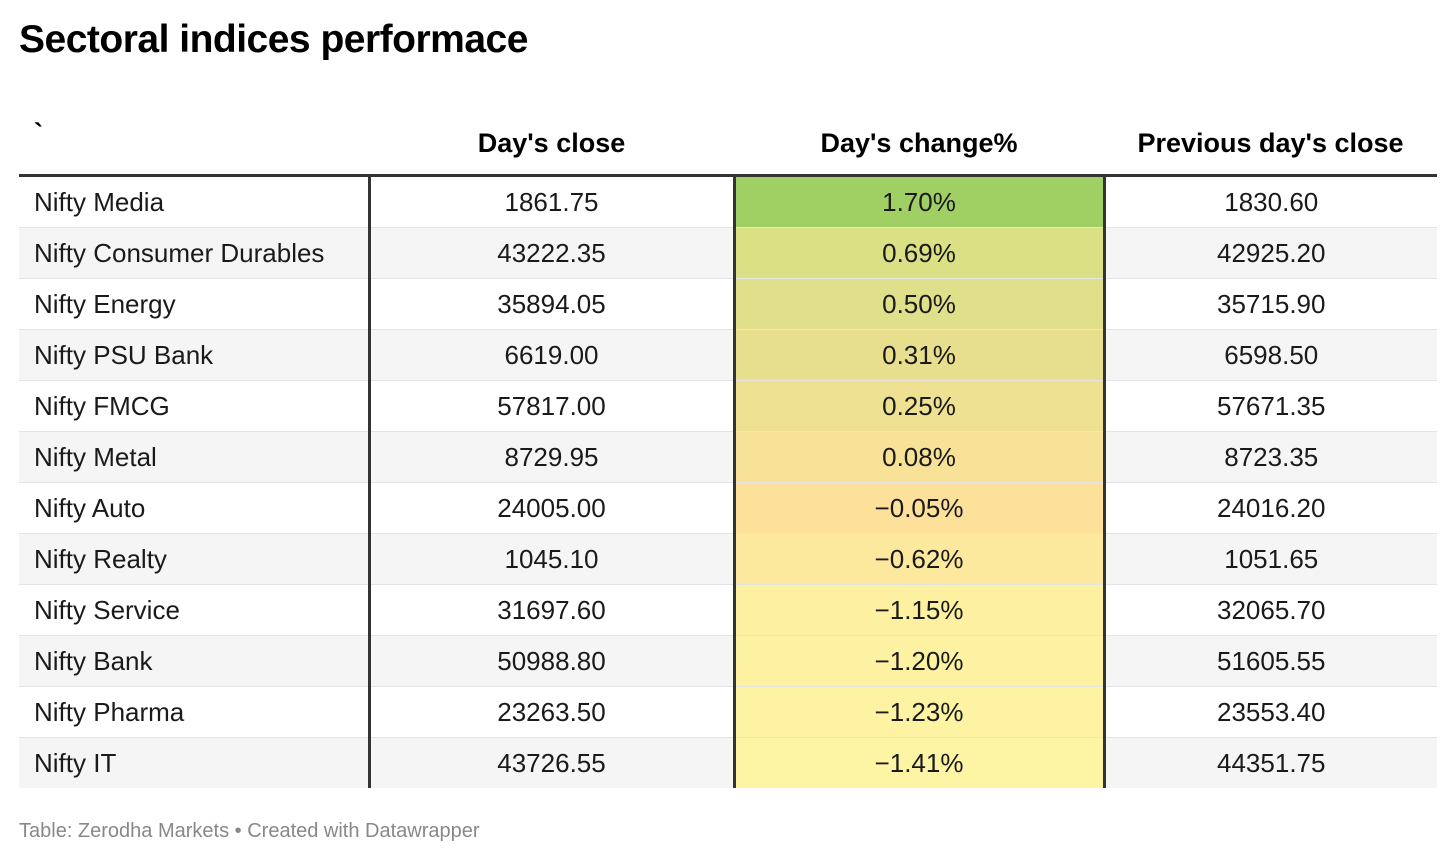 The image size is (1456, 864). What do you see at coordinates (550, 406) in the screenshot?
I see `row-days-close: 57817.00` at bounding box center [550, 406].